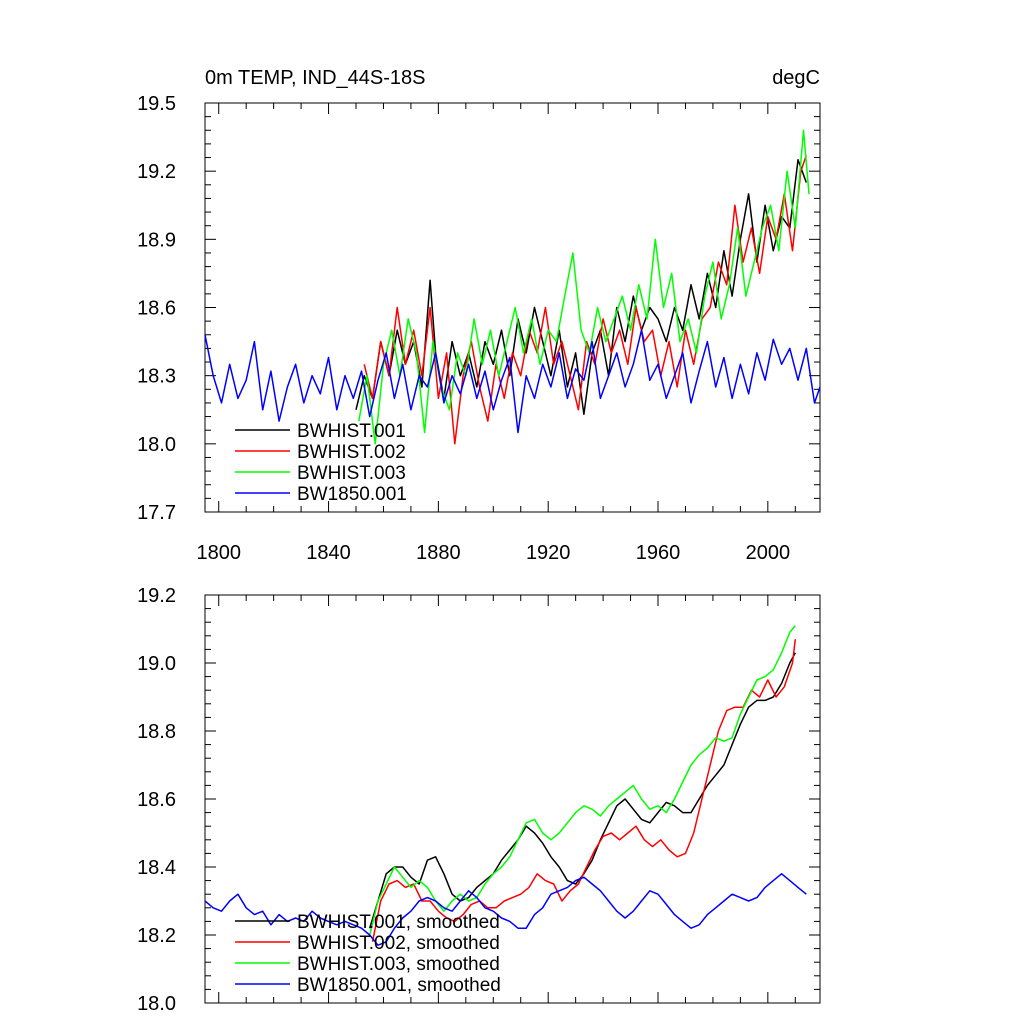 This screenshot has width=1024, height=1024. What do you see at coordinates (156, 868) in the screenshot?
I see `bottom-ytick-label: 18.4` at bounding box center [156, 868].